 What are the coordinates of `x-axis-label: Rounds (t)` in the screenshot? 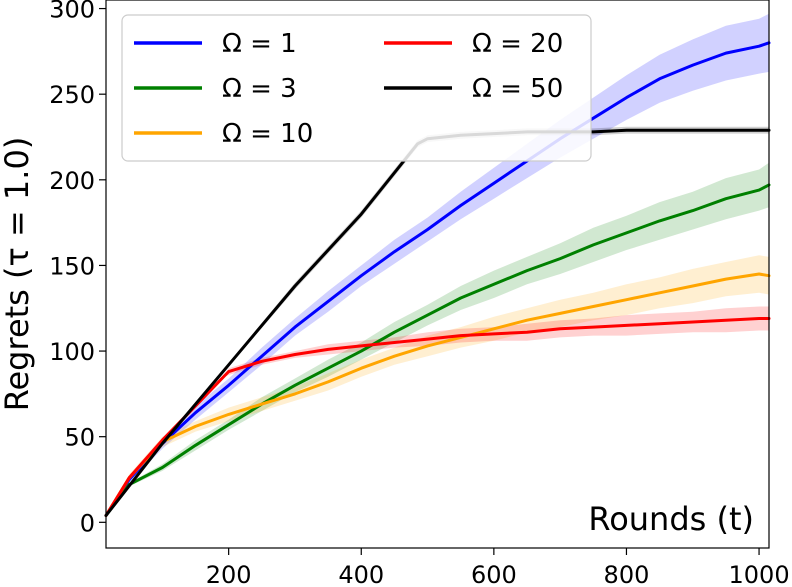 It's located at (671, 519).